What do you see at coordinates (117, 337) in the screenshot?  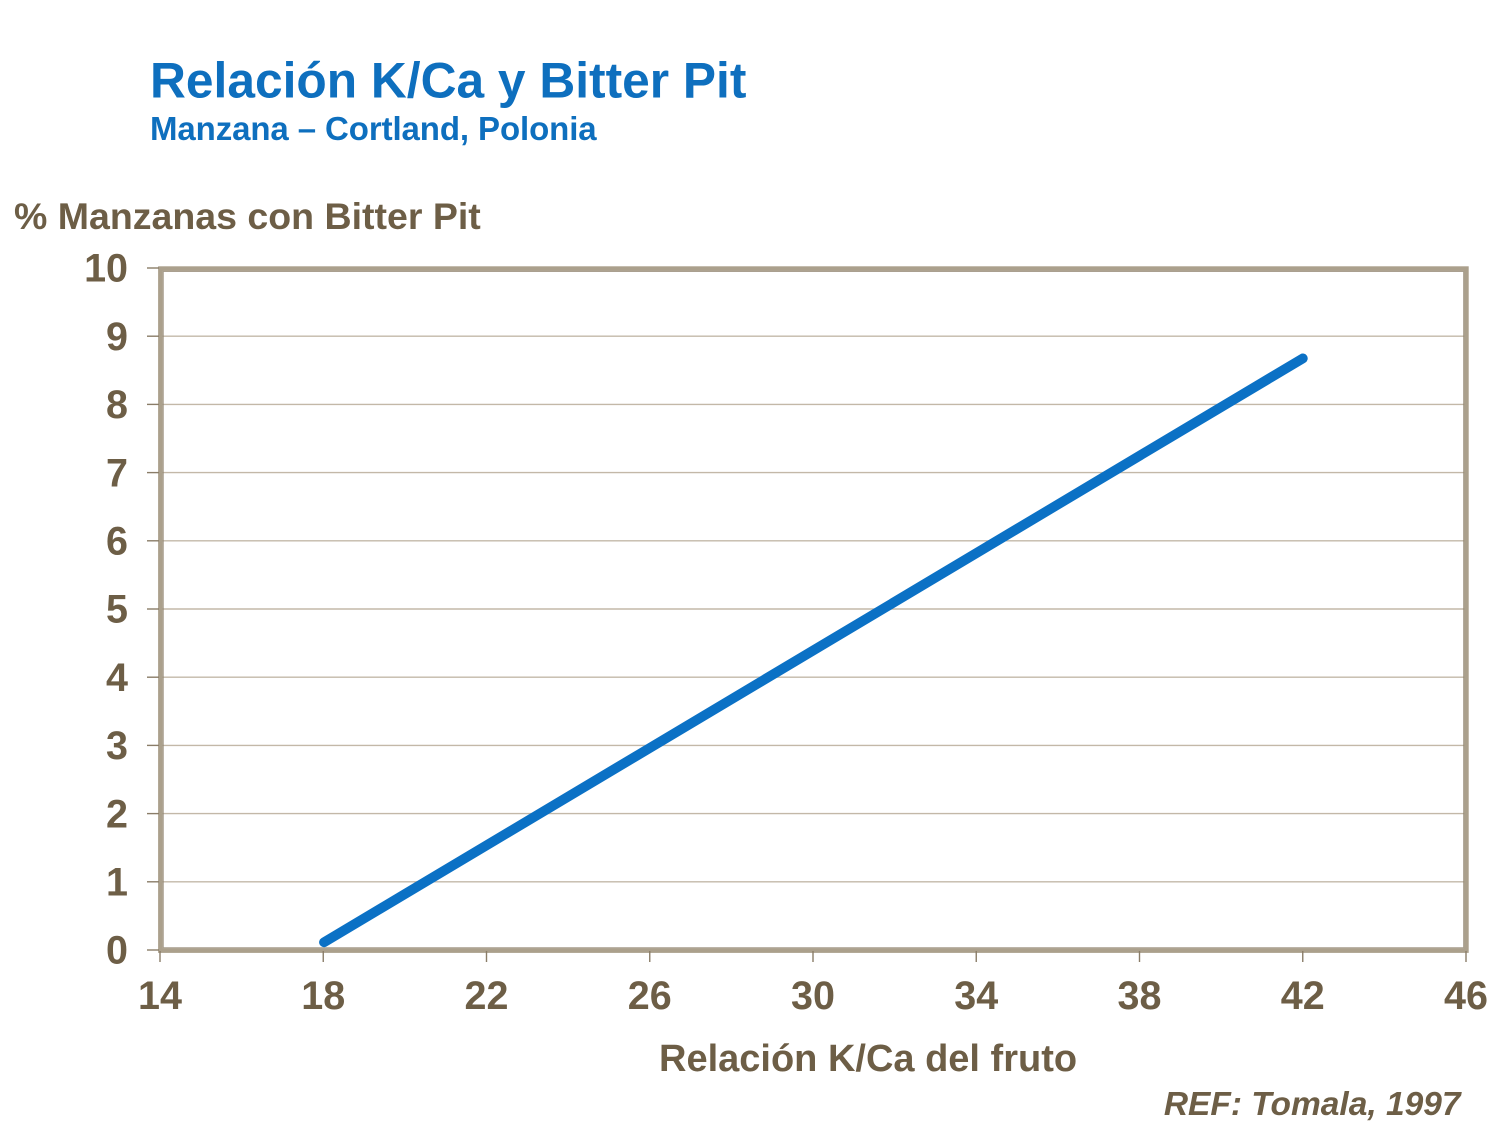 I see `svg-text: 9` at bounding box center [117, 337].